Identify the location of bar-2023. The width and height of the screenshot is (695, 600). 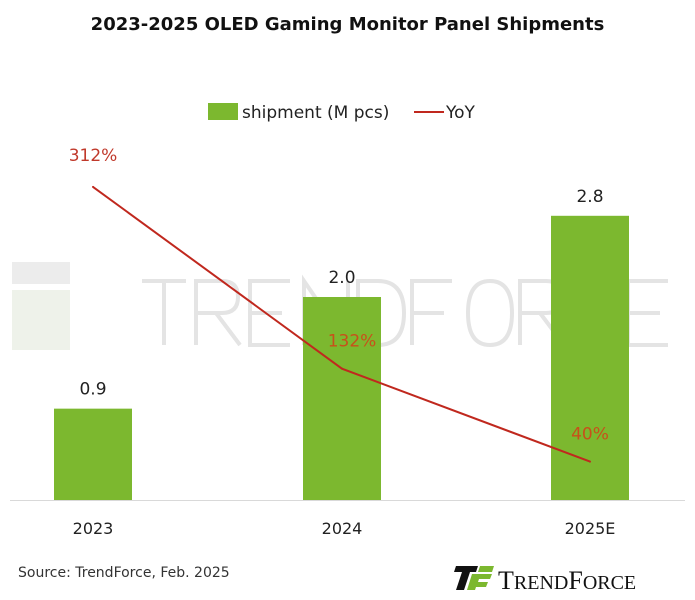
(93, 454).